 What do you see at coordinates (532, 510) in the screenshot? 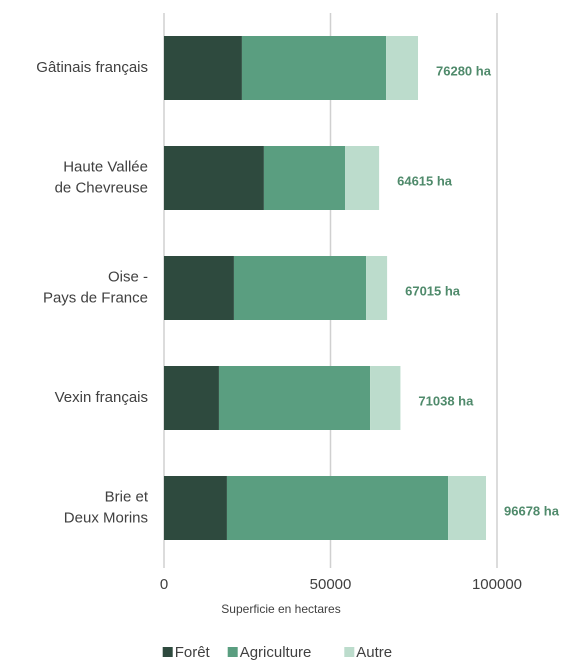
I see `total-label: 96678 ha` at bounding box center [532, 510].